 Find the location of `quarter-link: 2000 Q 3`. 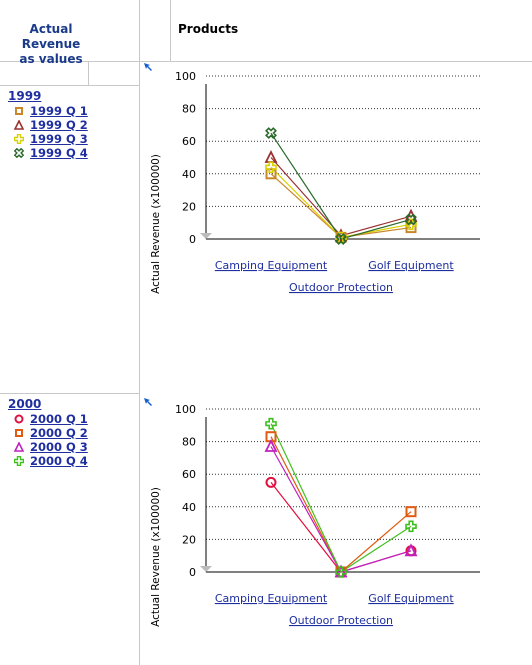

quarter-link: 2000 Q 3 is located at coordinates (59, 447).